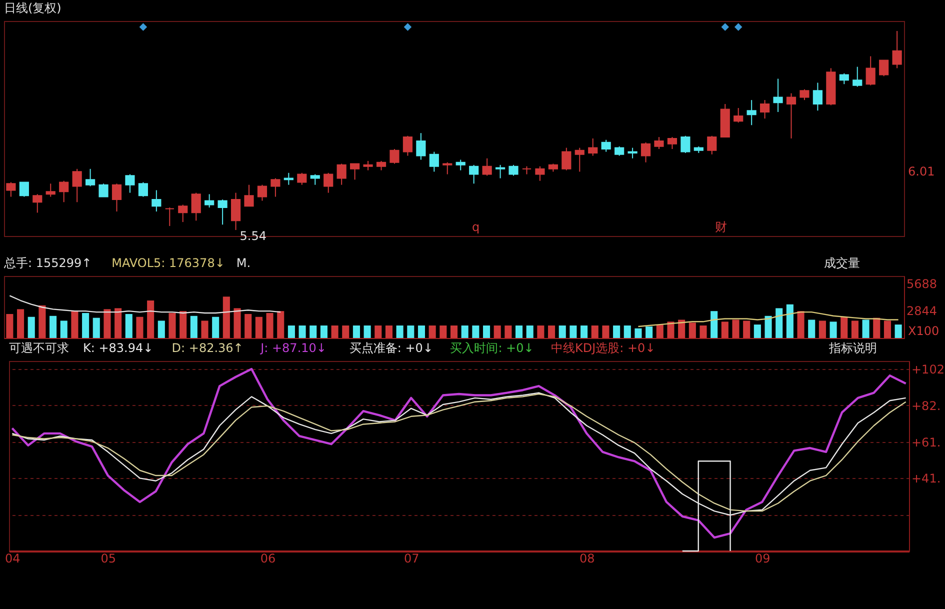 Image resolution: width=945 pixels, height=609 pixels. I want to click on annotation: 5.54, so click(253, 236).